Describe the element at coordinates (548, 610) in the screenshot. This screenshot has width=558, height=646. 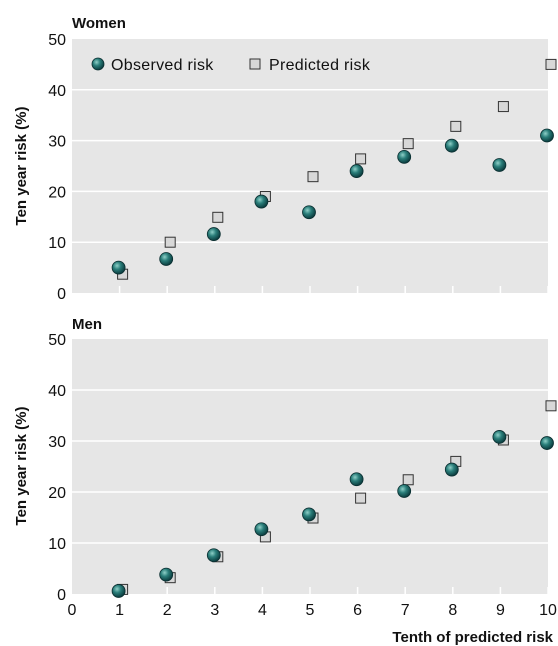
I see `men-x-tick-label: 10` at that location.